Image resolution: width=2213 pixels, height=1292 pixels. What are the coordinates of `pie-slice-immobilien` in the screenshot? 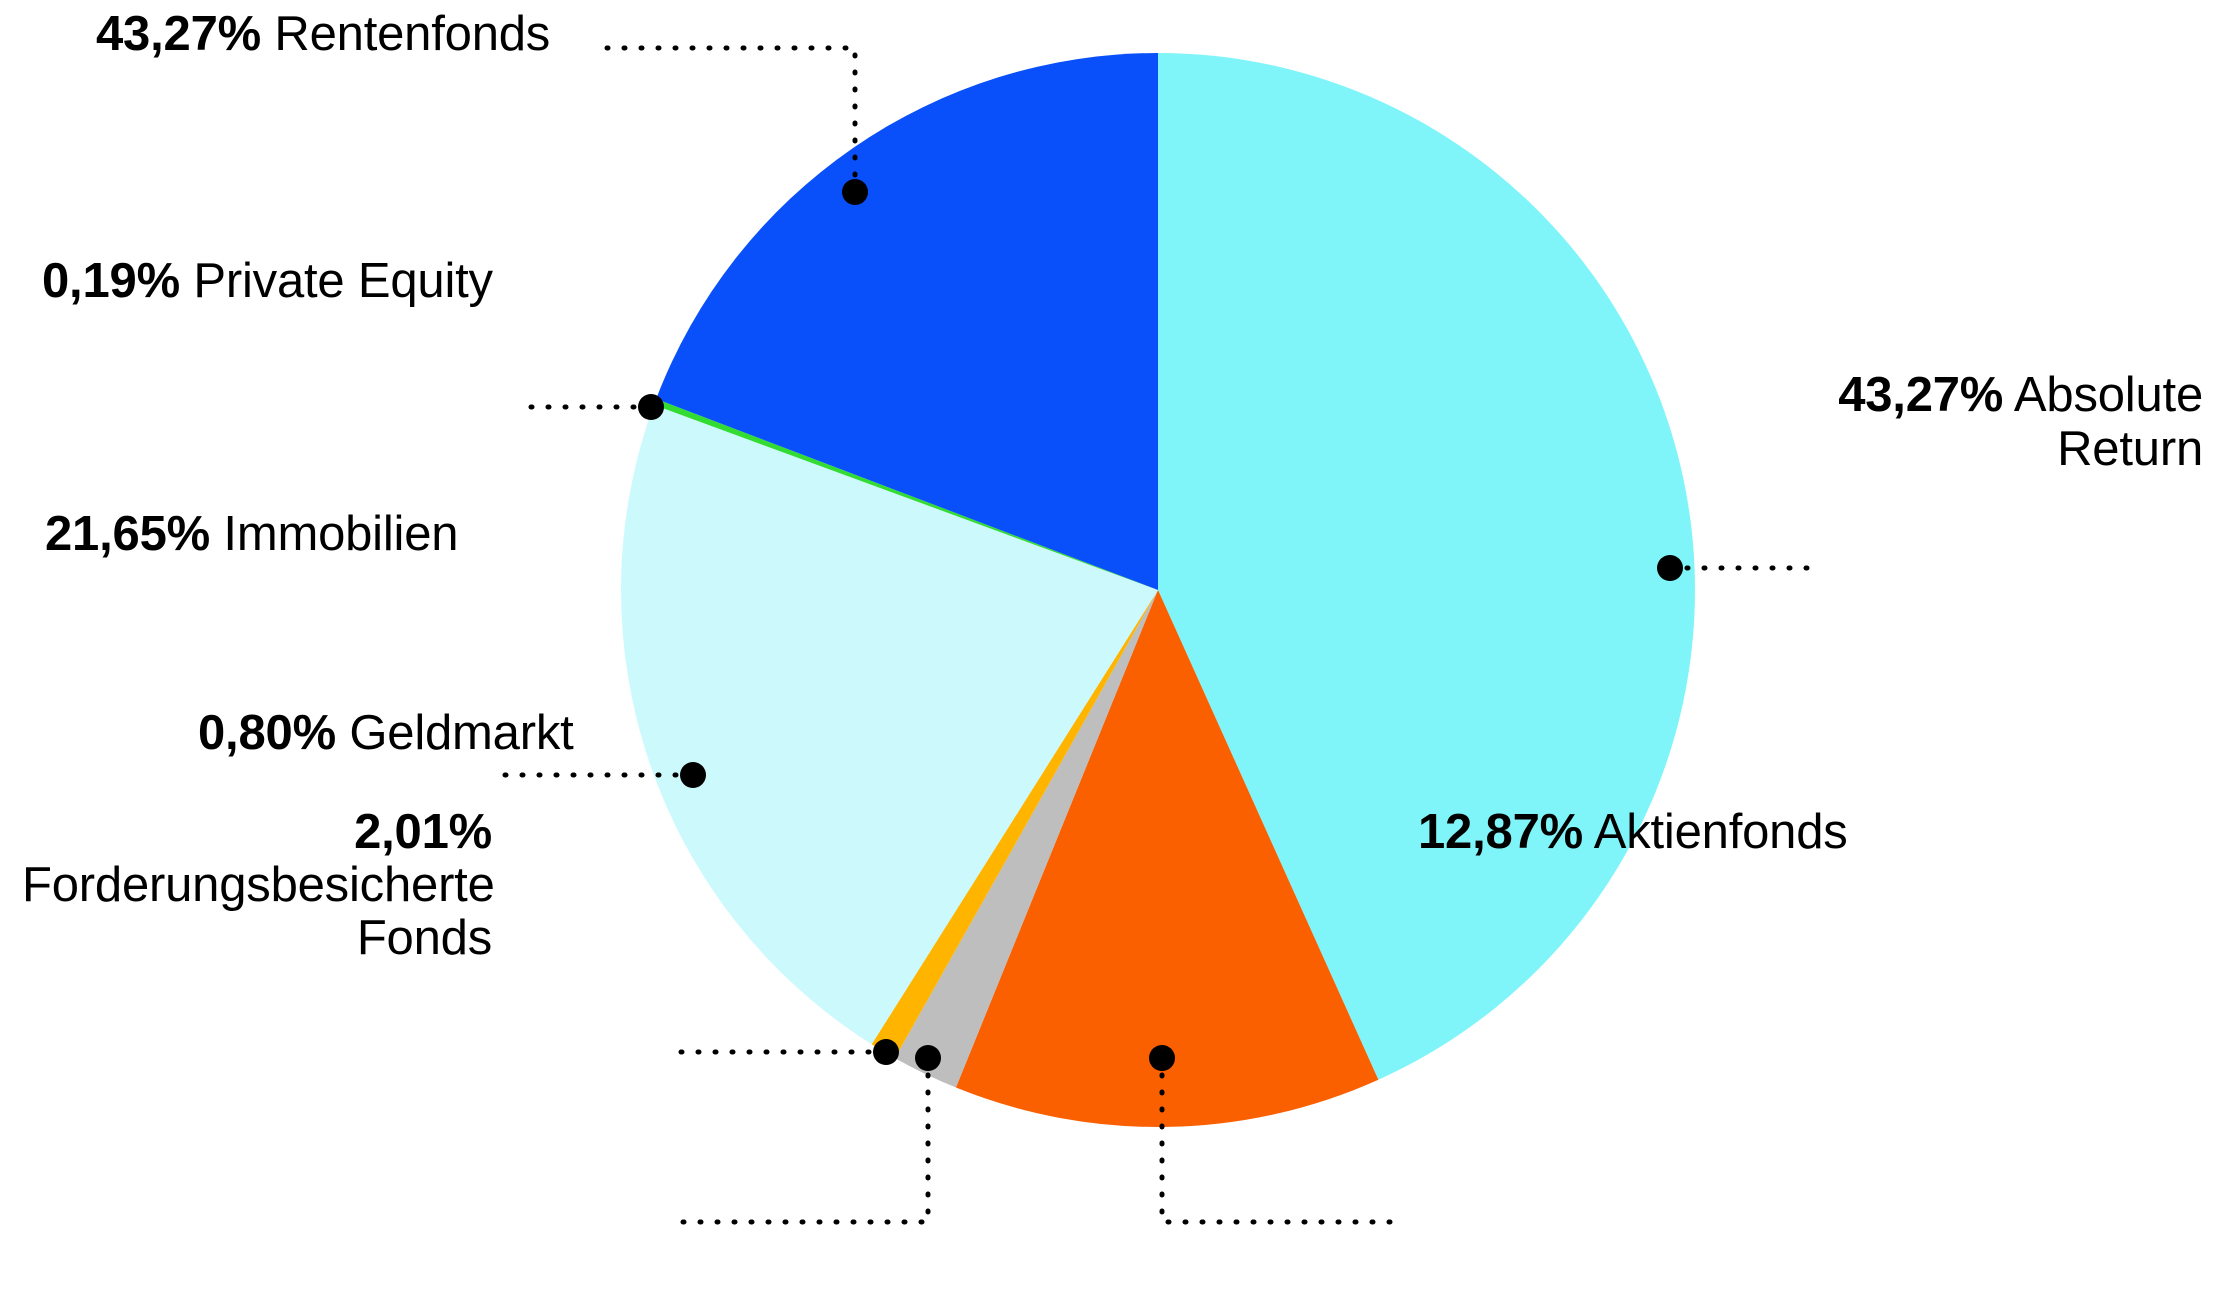 It's located at (889, 724).